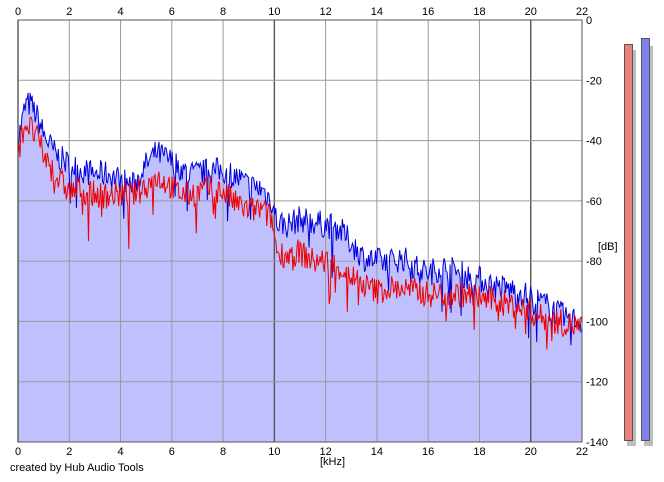  I want to click on x-tick-top-6: 6, so click(172, 12).